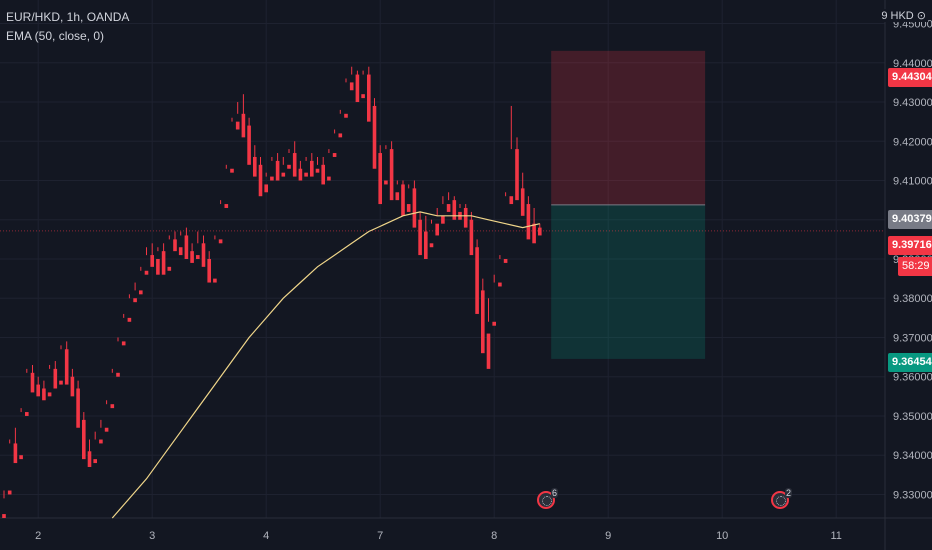 Image resolution: width=932 pixels, height=550 pixels. Describe the element at coordinates (903, 15) in the screenshot. I see `currency-label: 9 HKD ⊙` at that location.